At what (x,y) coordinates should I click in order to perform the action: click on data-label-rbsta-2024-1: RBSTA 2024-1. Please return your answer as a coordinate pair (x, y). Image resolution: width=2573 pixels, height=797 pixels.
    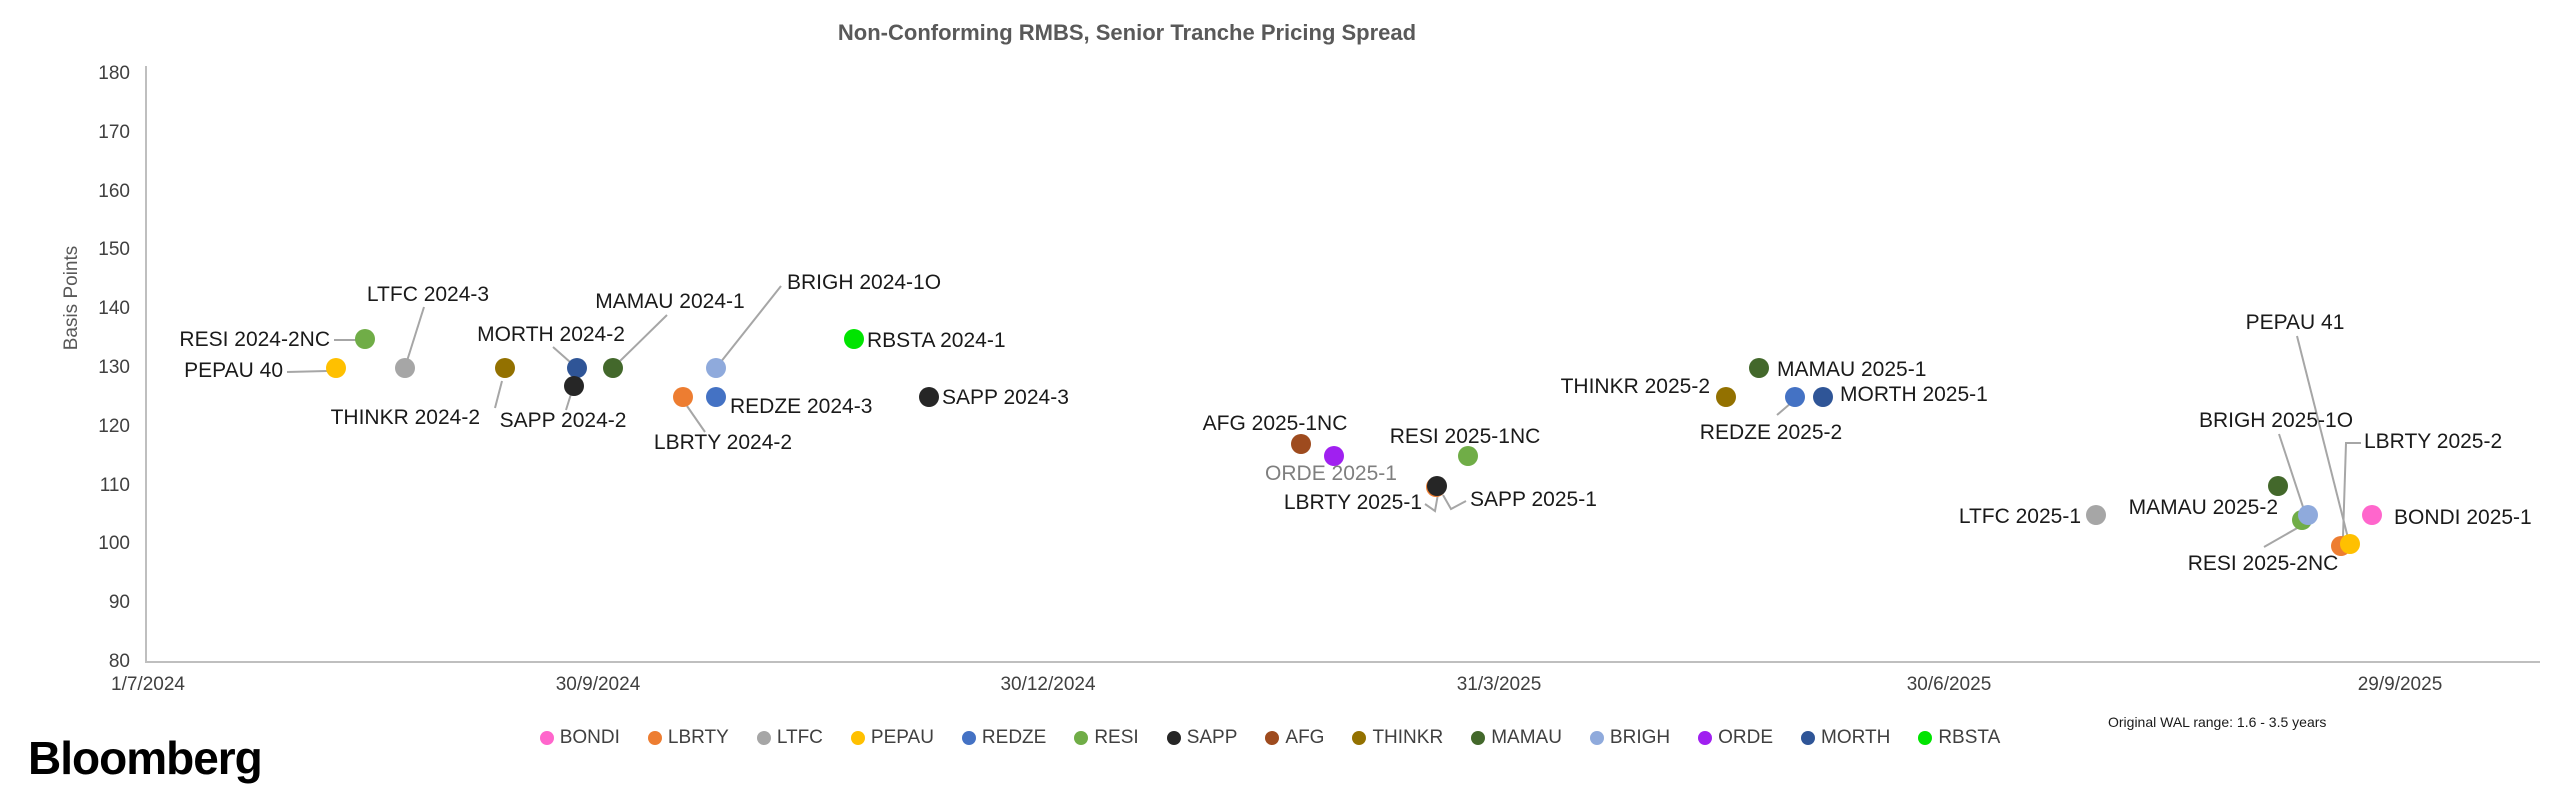
    Looking at the image, I should click on (936, 340).